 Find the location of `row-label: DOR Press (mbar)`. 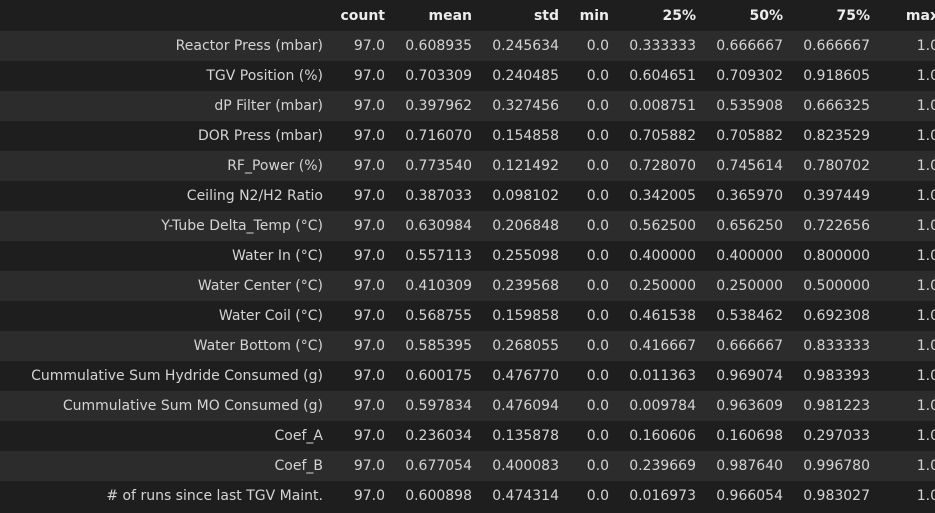

row-label: DOR Press (mbar) is located at coordinates (260, 136).